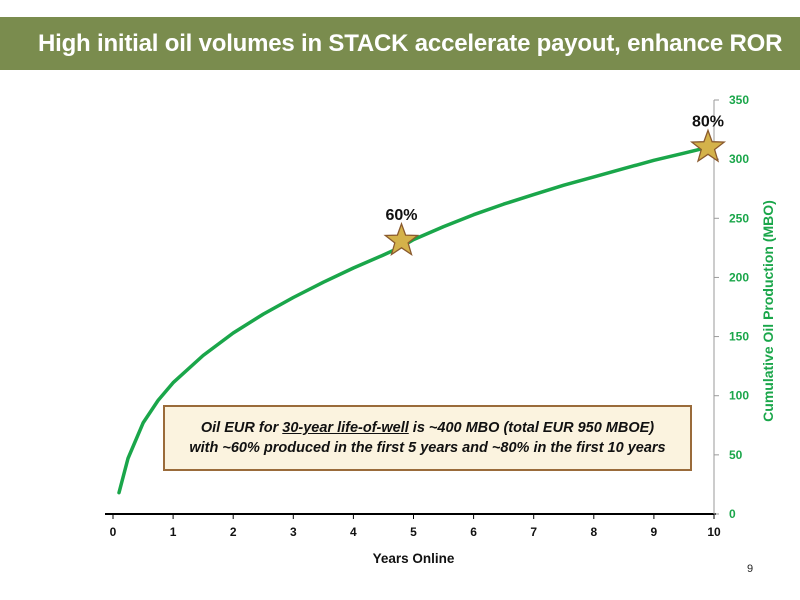  I want to click on x-tick-label-0: 0, so click(113, 532).